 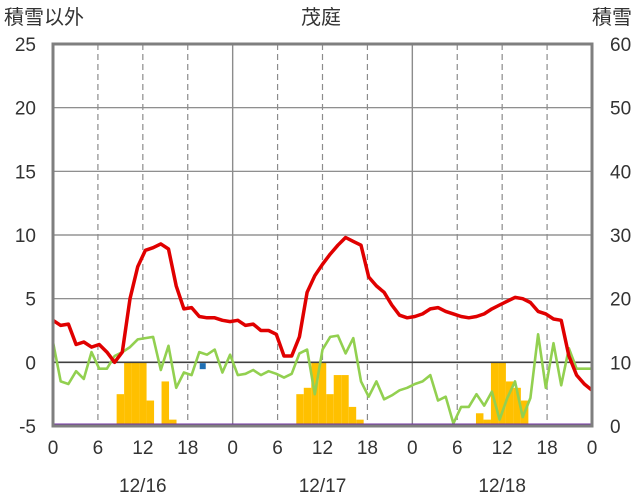 What do you see at coordinates (615, 427) in the screenshot?
I see `right-y-tick-label: 0` at bounding box center [615, 427].